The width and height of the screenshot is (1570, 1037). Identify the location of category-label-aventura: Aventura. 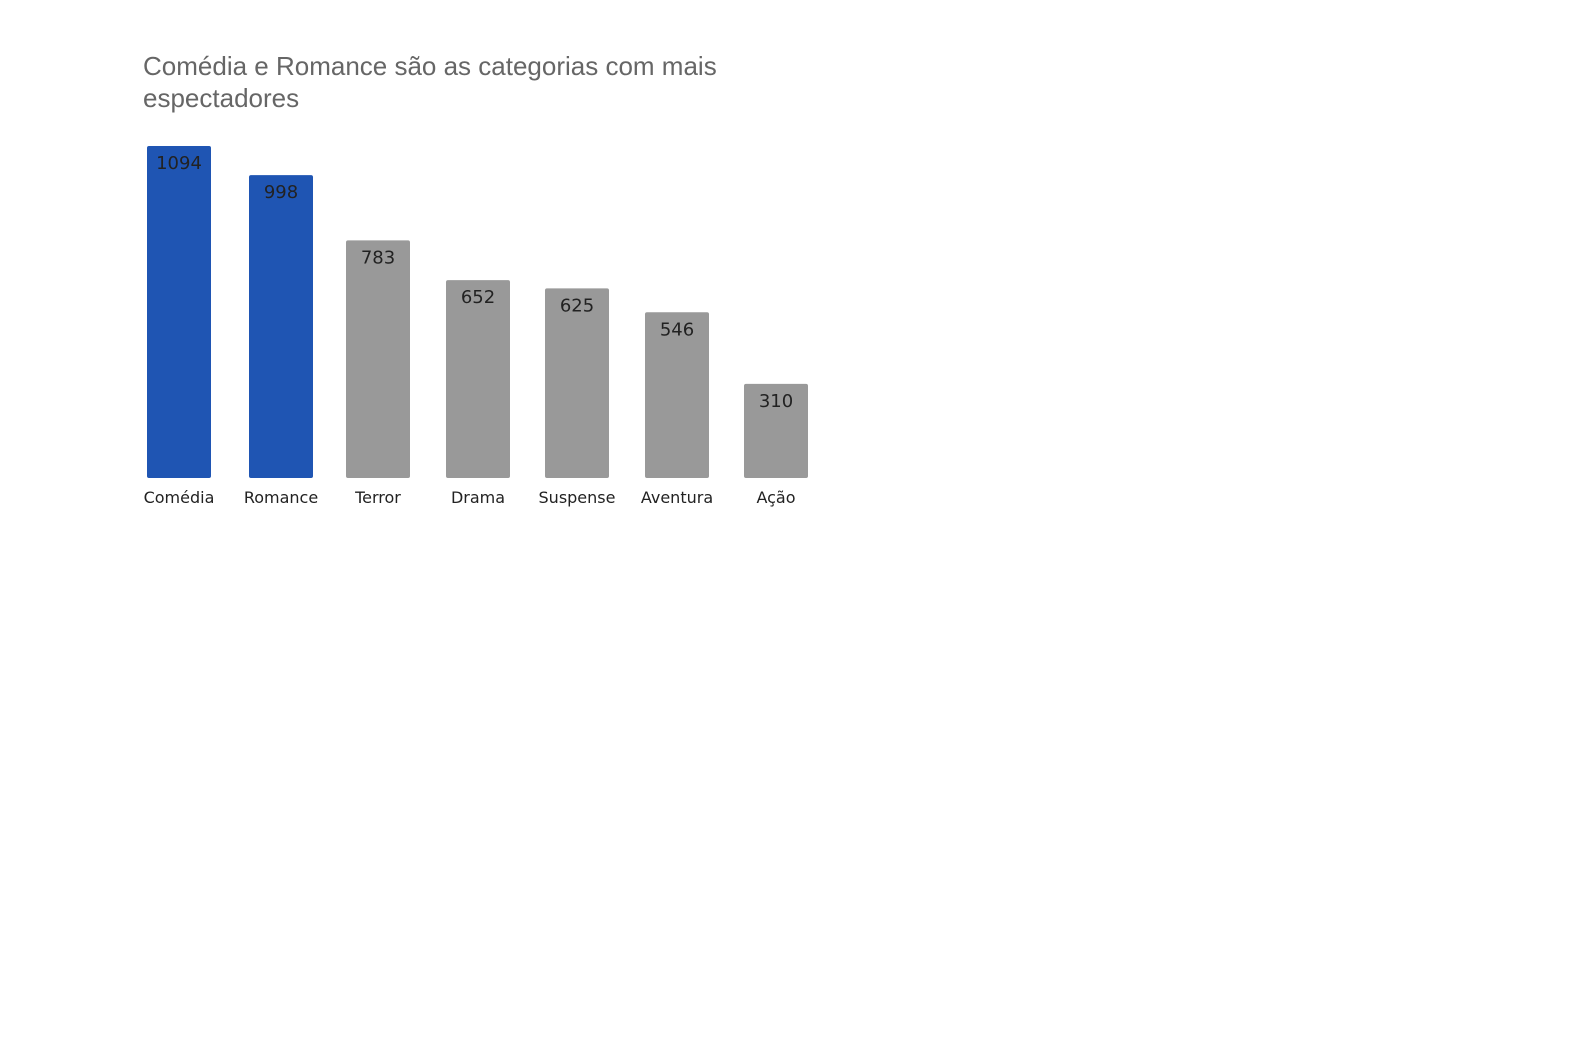
(677, 497).